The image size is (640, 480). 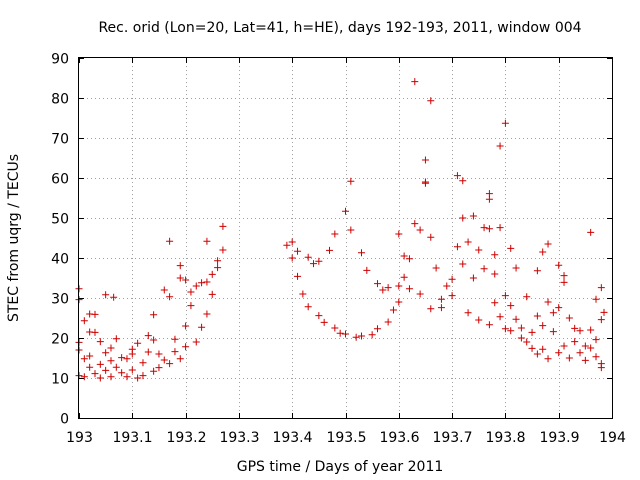 I want to click on x-tick-label: 193.9, so click(x=559, y=438).